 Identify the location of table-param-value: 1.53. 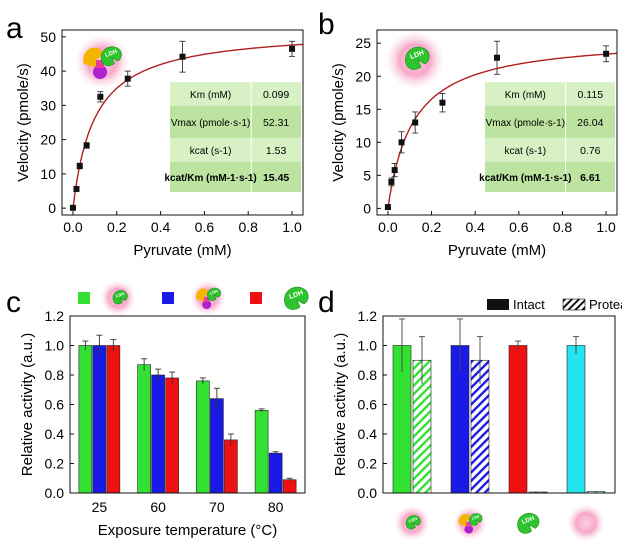
(276, 151).